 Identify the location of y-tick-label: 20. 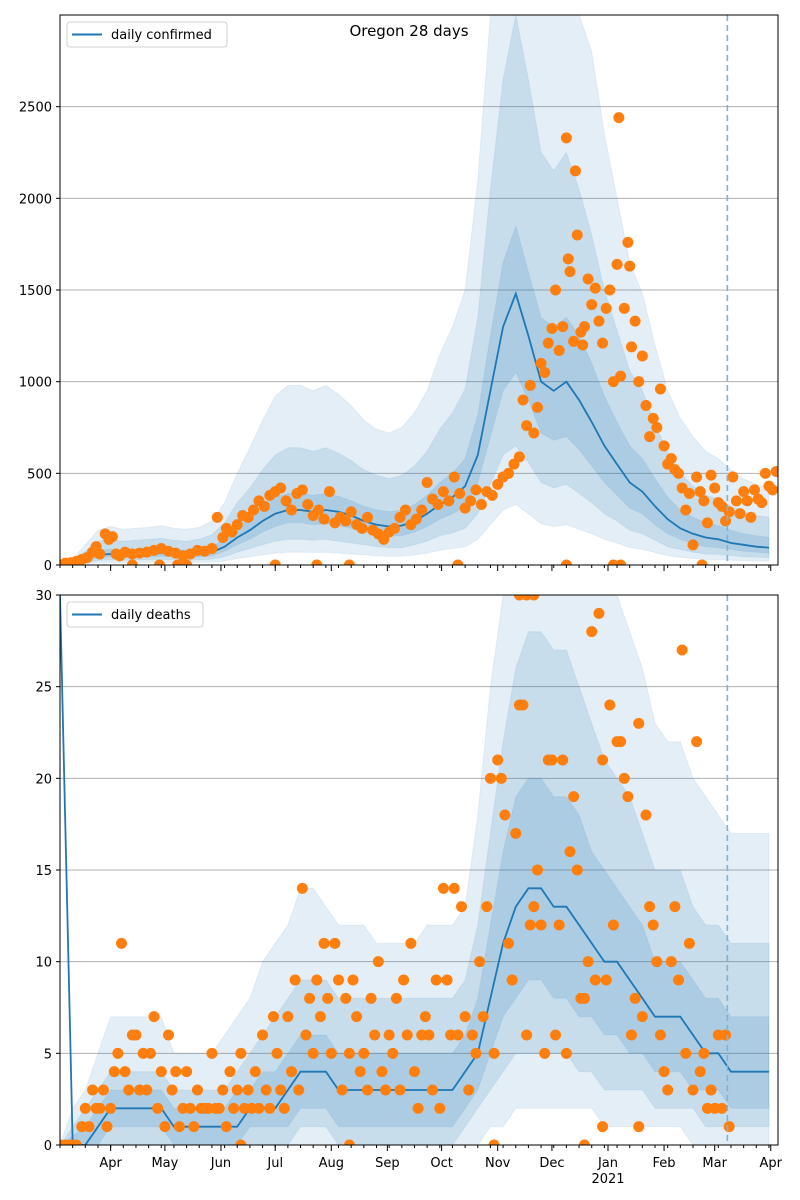
(43, 779).